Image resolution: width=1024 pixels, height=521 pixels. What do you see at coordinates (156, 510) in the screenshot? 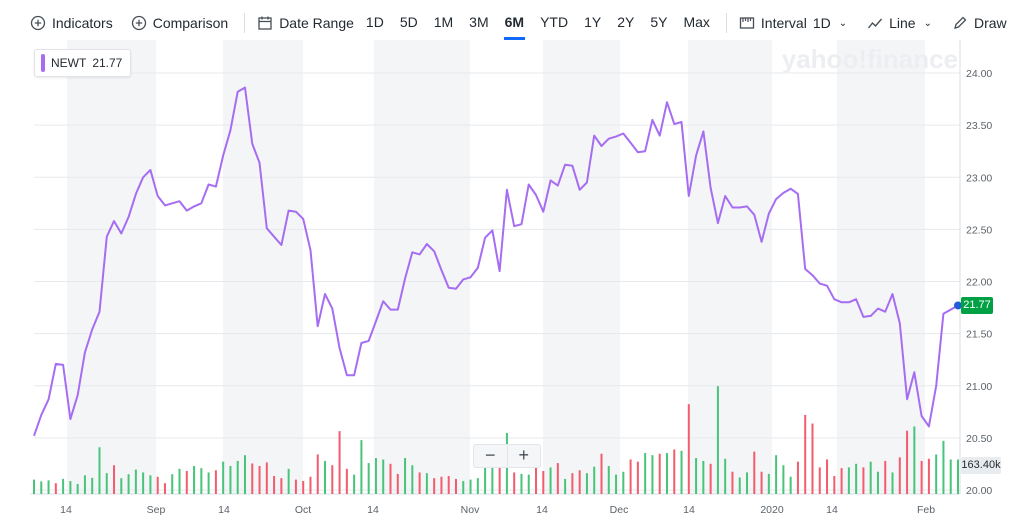
I see `x-tick-label: Sep` at bounding box center [156, 510].